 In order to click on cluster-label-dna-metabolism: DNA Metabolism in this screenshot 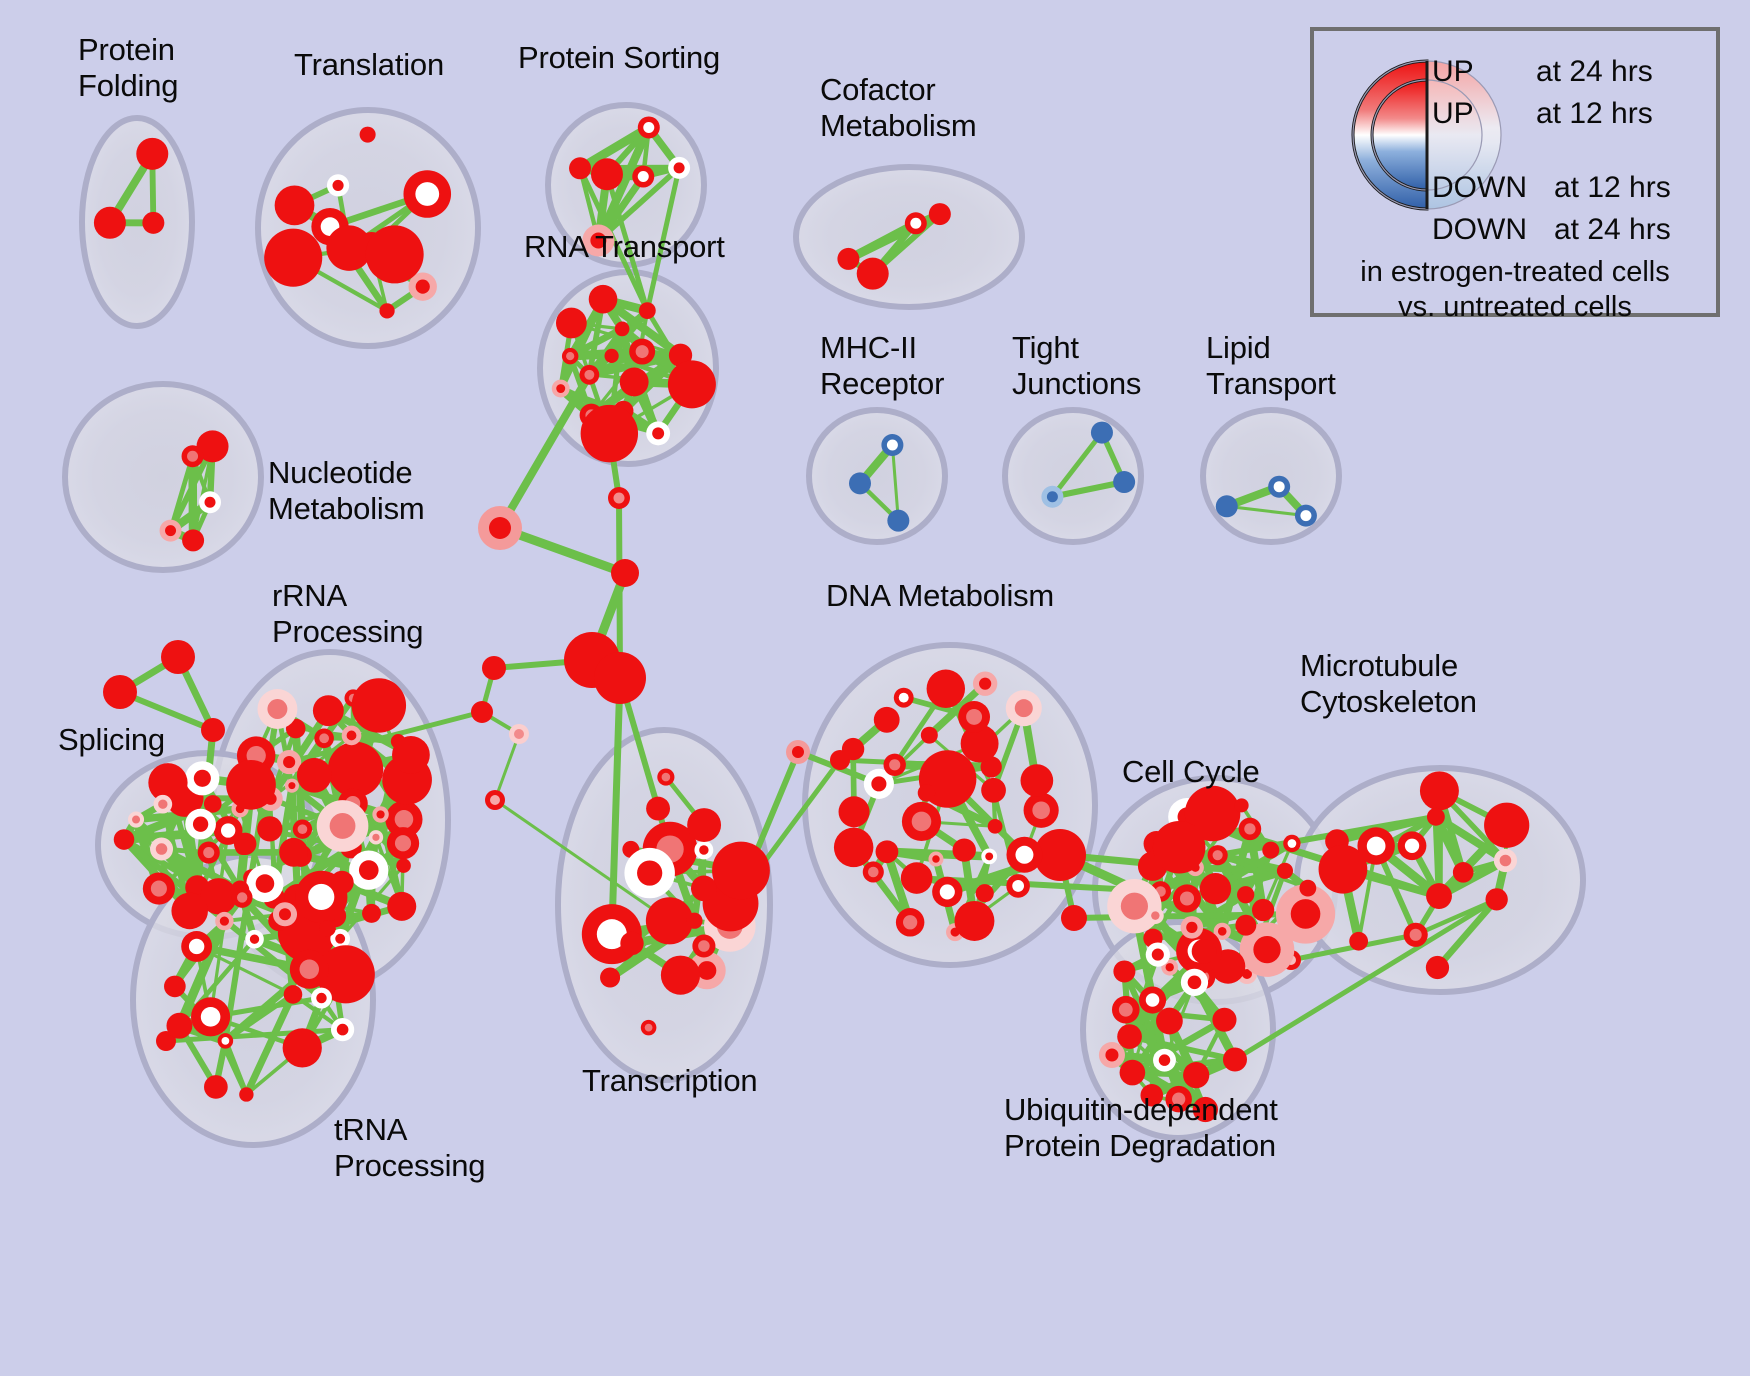, I will do `click(940, 595)`.